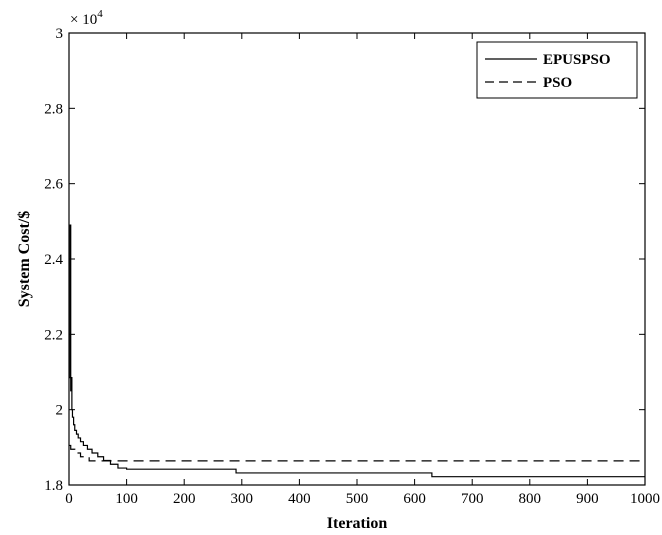  Describe the element at coordinates (577, 60) in the screenshot. I see `legend-label-epuspso: EPUSPSO` at that location.